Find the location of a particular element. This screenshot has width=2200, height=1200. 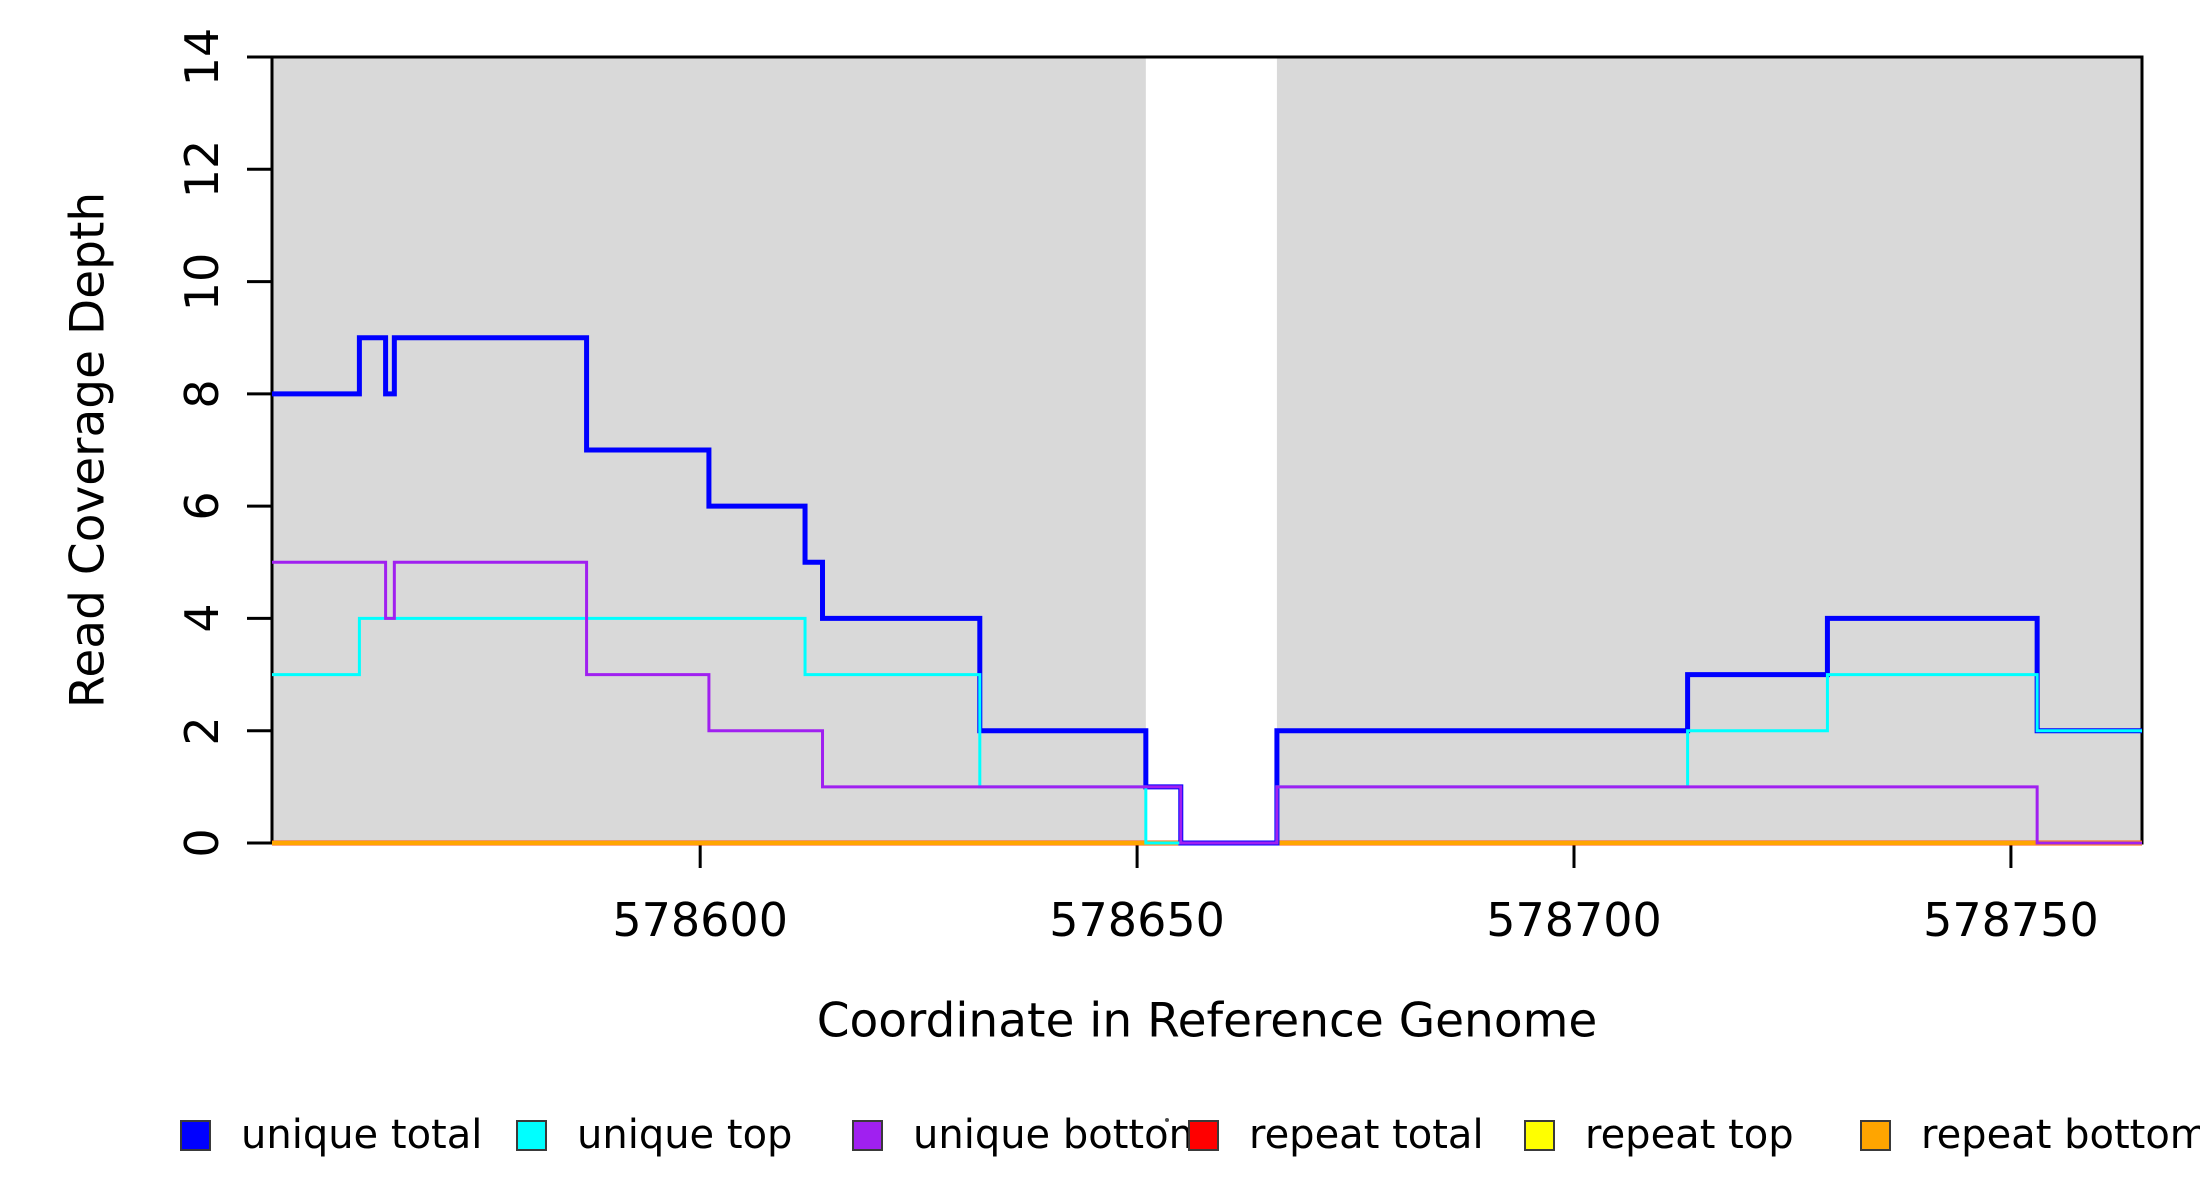

x-axis-title: Coordinate in Reference Genome is located at coordinates (1207, 1021).